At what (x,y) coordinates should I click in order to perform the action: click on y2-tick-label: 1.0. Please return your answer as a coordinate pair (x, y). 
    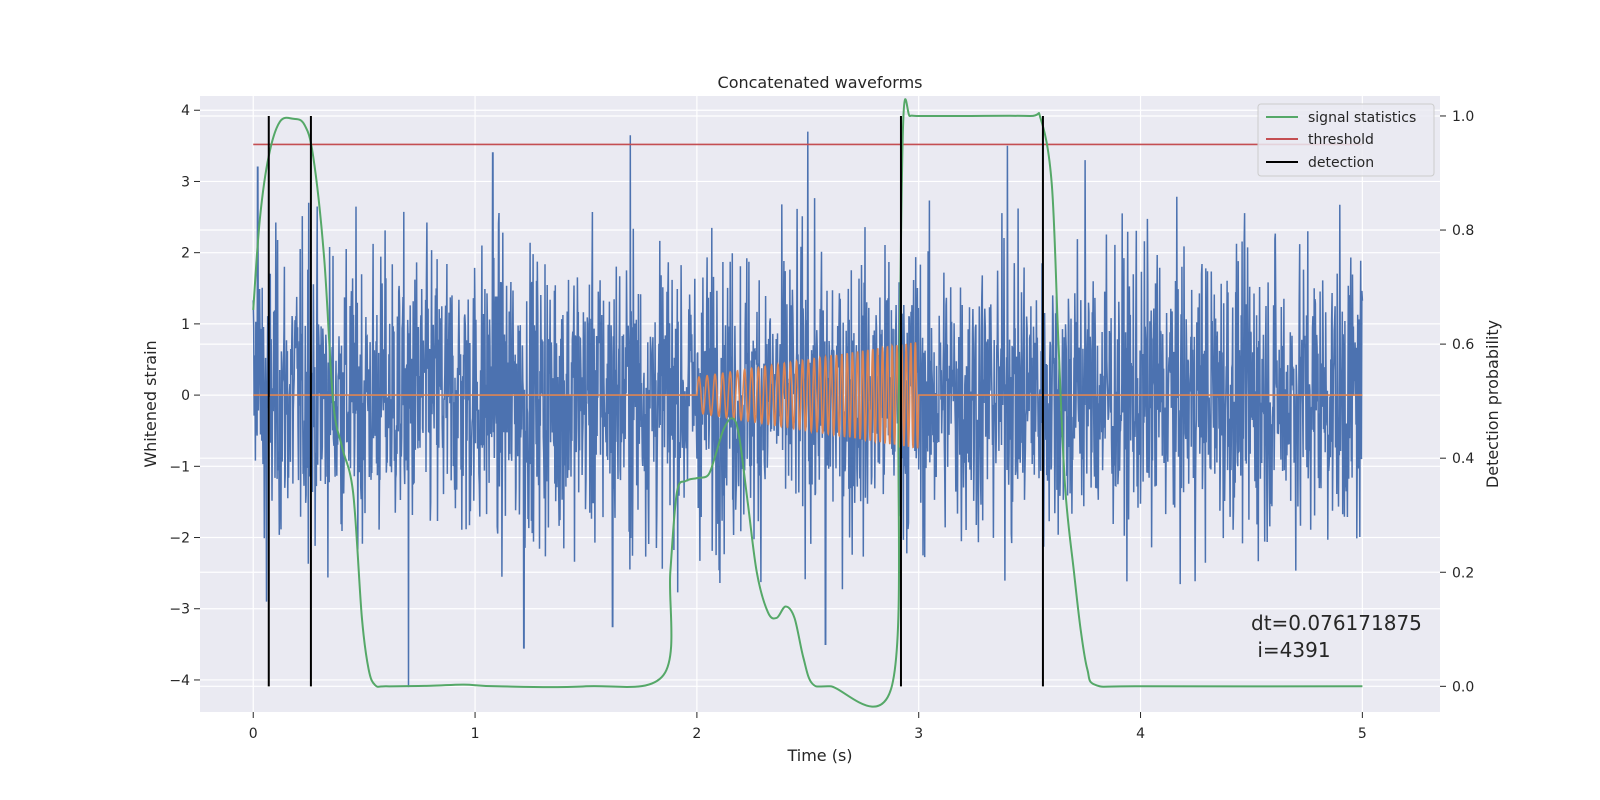
    Looking at the image, I should click on (1463, 117).